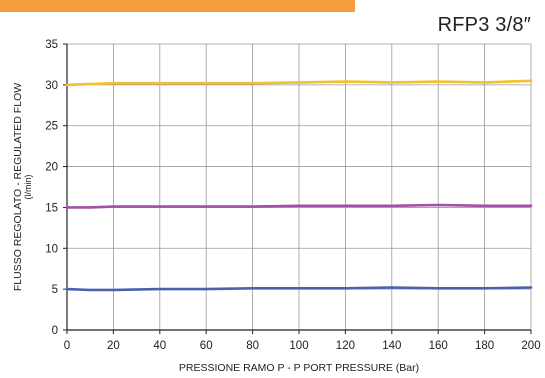 This screenshot has width=545, height=378. I want to click on x-tick-label: 20, so click(113, 346).